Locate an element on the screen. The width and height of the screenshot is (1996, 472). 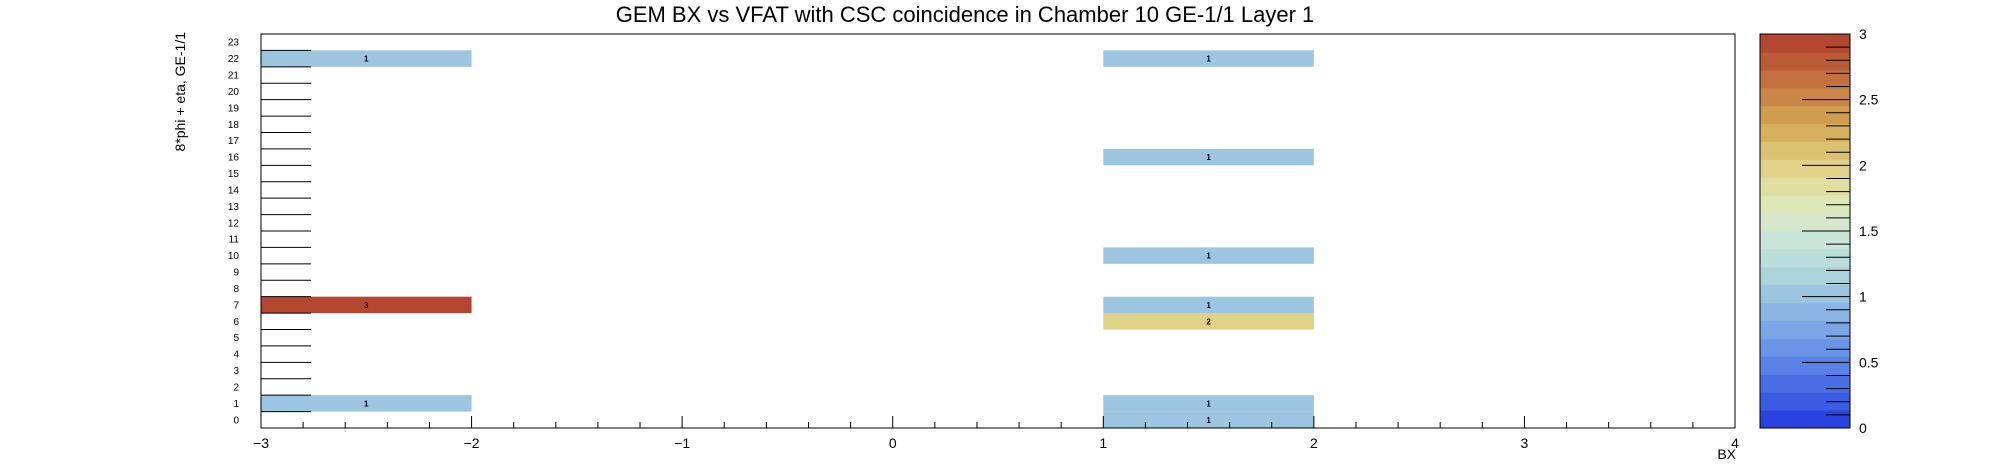
y-tick-label: 5 is located at coordinates (236, 338).